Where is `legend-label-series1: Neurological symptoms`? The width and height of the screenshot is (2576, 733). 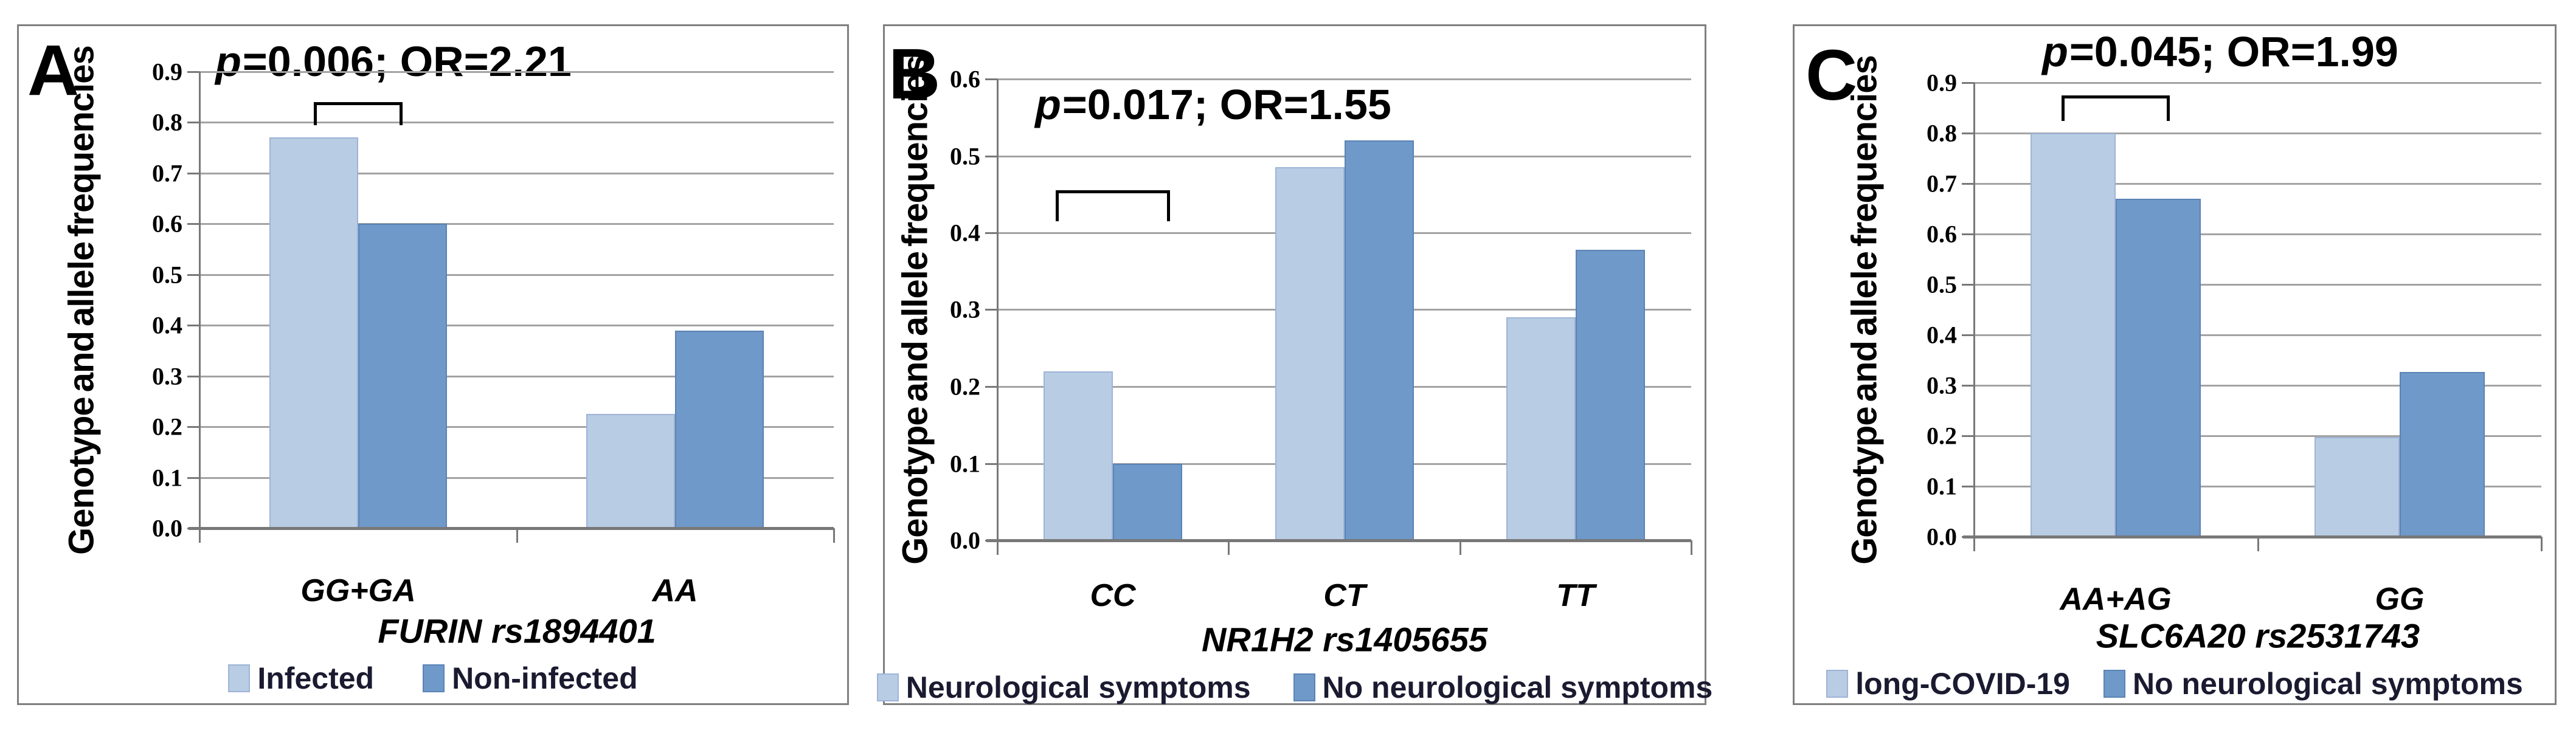
legend-label-series1: Neurological symptoms is located at coordinates (1078, 687).